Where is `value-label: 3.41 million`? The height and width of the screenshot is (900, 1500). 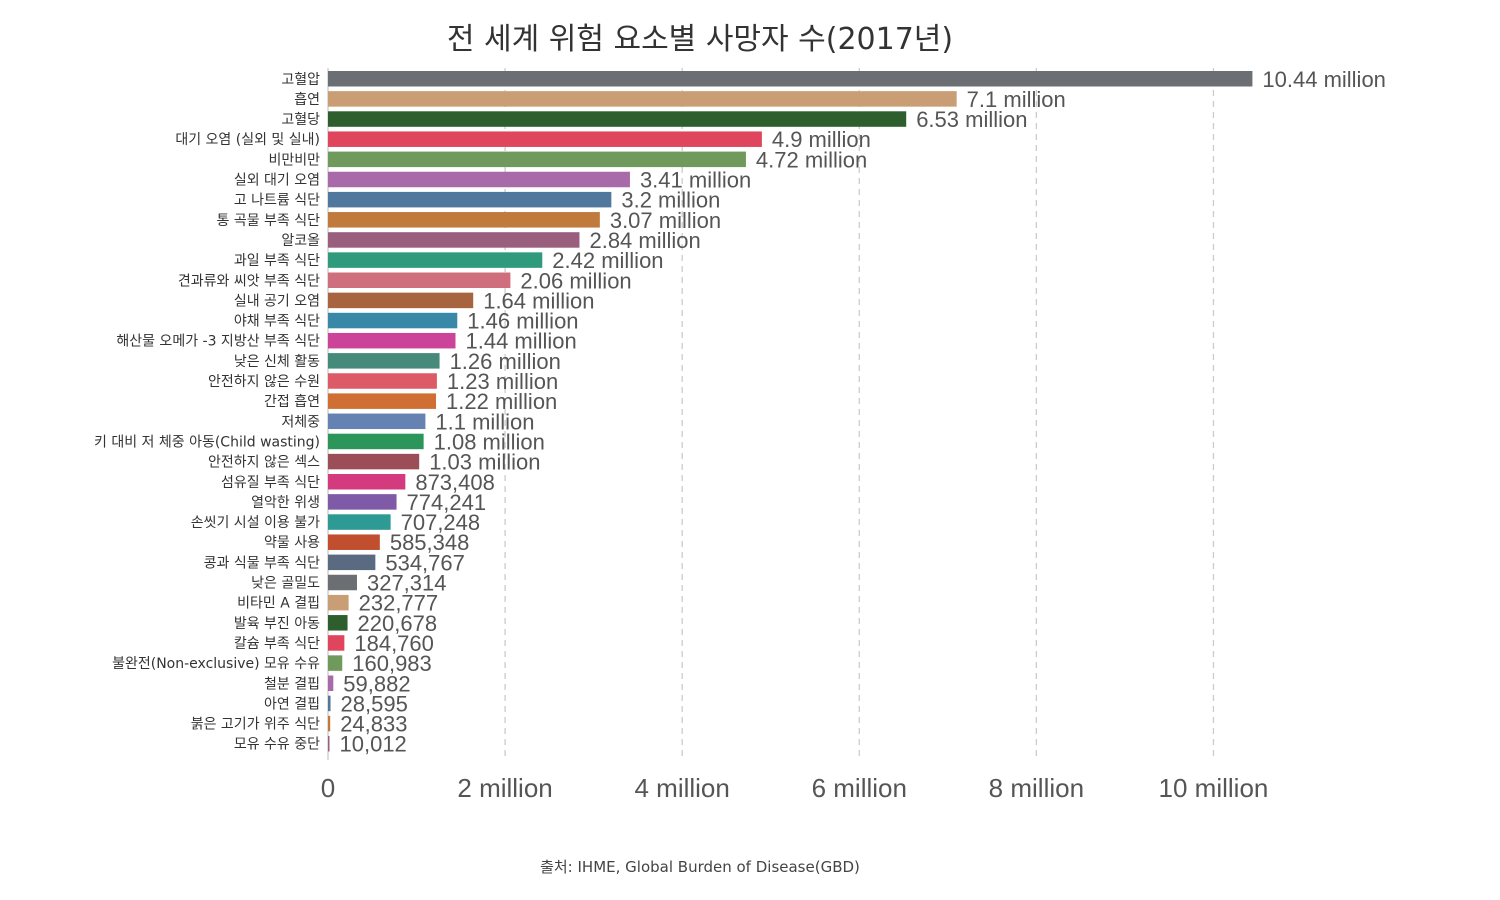 value-label: 3.41 million is located at coordinates (695, 180).